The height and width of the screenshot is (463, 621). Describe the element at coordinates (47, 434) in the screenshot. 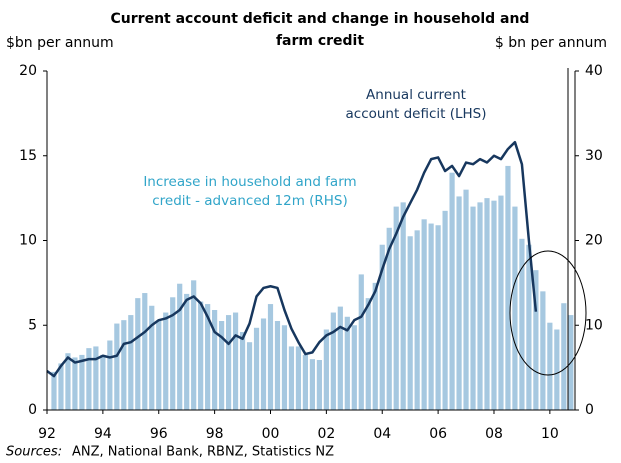

I see `x-tick-label: 92` at that location.